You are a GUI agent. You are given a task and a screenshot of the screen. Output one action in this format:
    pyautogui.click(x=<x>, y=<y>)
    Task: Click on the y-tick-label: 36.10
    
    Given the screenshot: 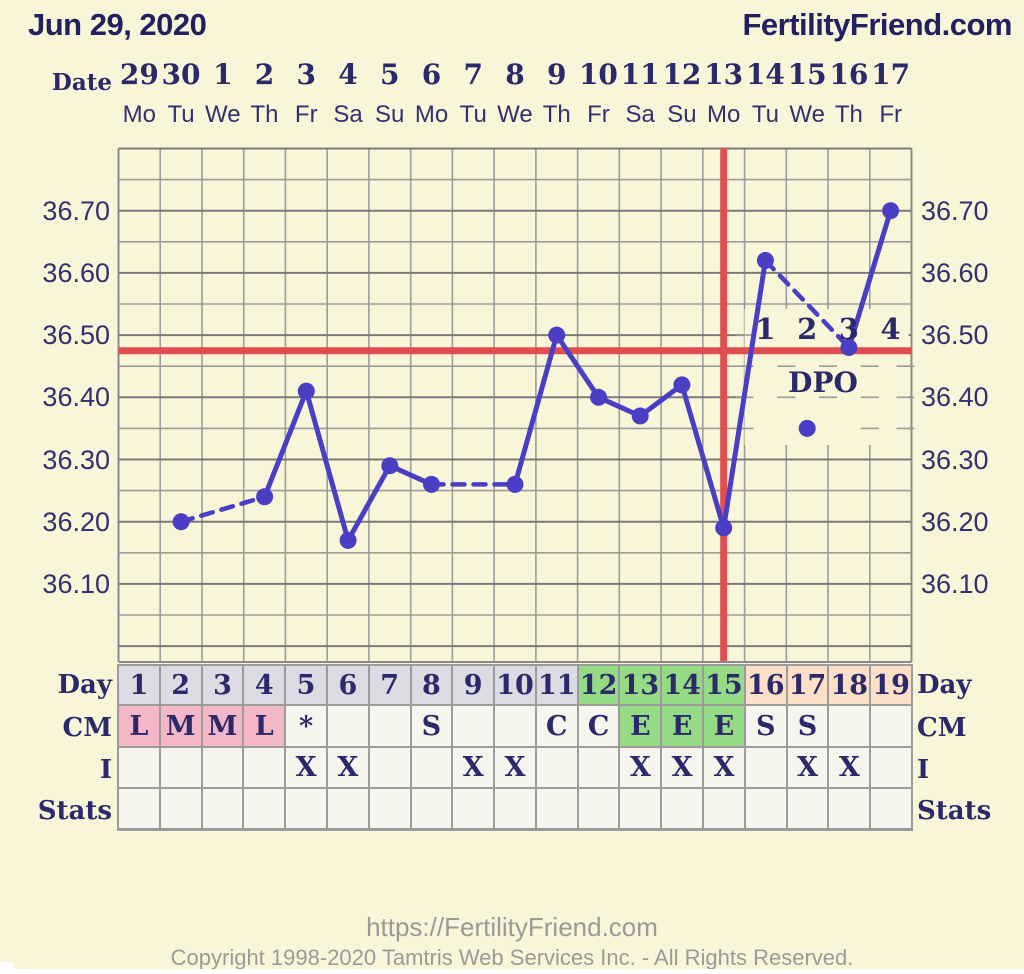 What is the action you would take?
    pyautogui.click(x=955, y=583)
    